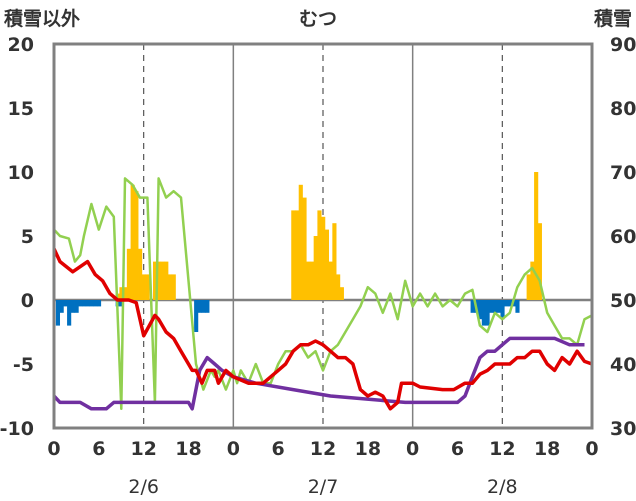 The height and width of the screenshot is (501, 636). I want to click on right-tick-label: 80, so click(623, 109).